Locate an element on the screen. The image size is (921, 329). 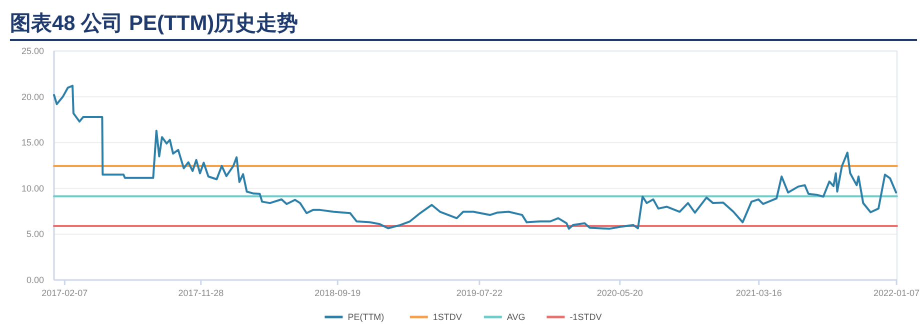
y-tick-label: 15.00 is located at coordinates (32, 143).